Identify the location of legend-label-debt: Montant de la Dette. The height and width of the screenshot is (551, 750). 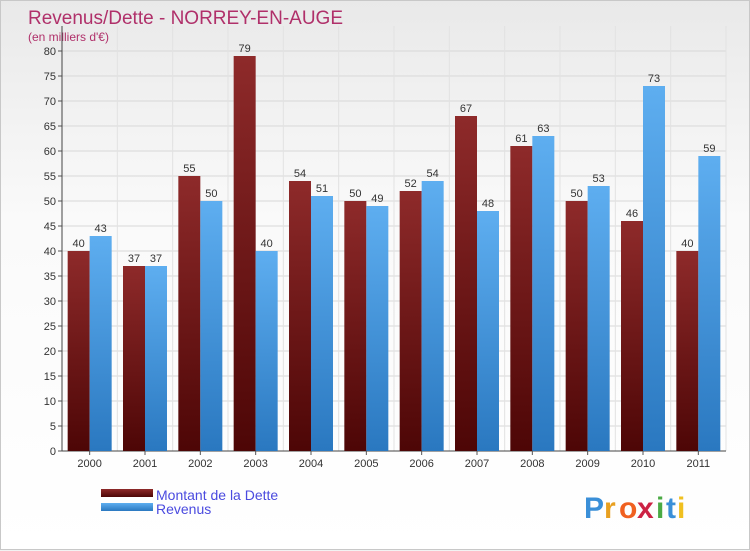
(217, 495).